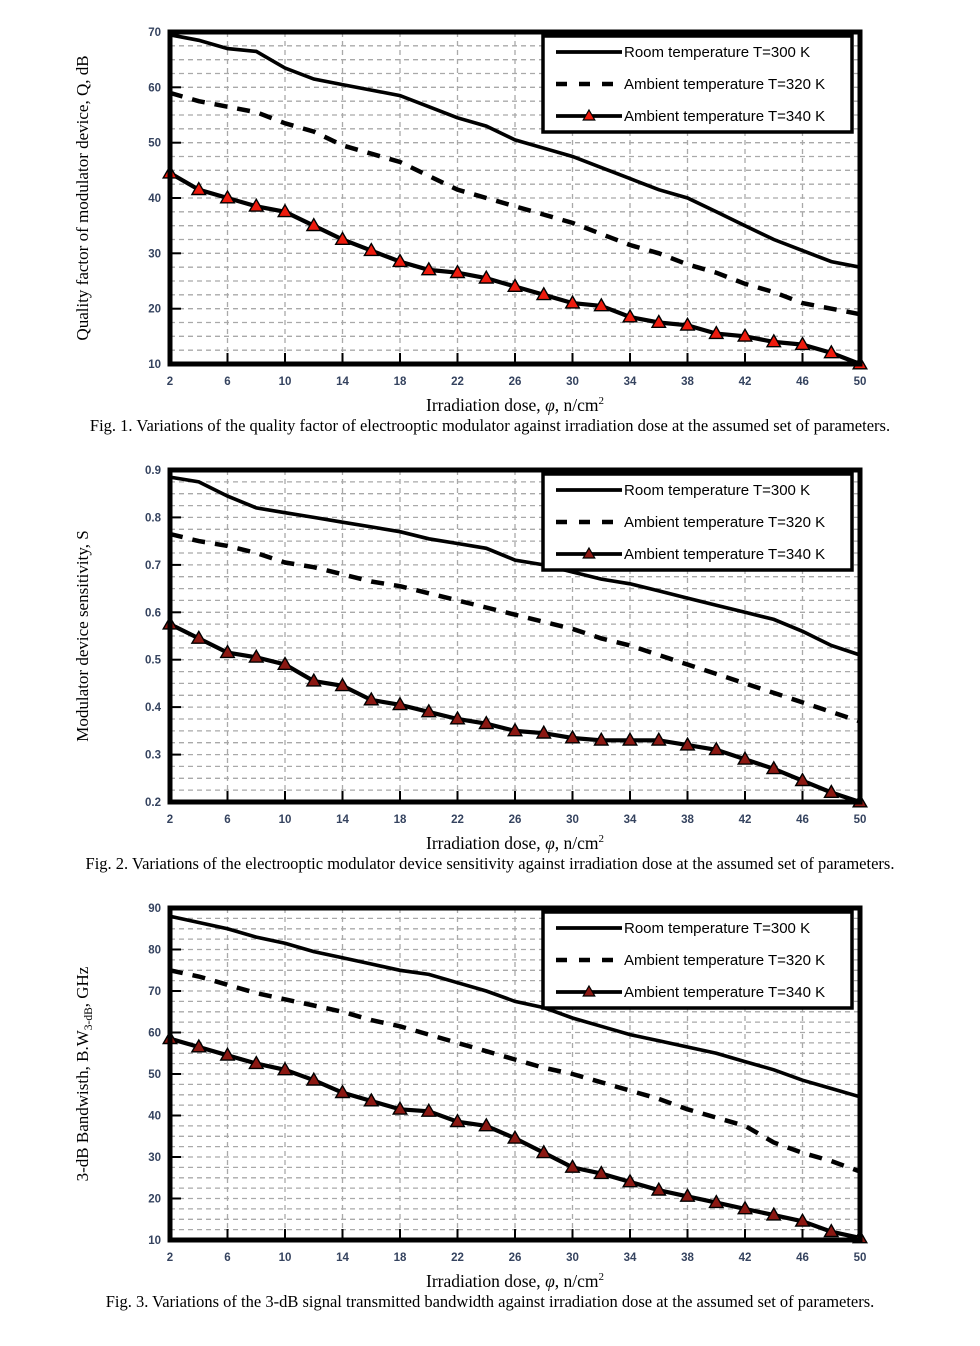 This screenshot has width=980, height=1346. Describe the element at coordinates (572, 1258) in the screenshot. I see `x-tick-label: 30` at that location.